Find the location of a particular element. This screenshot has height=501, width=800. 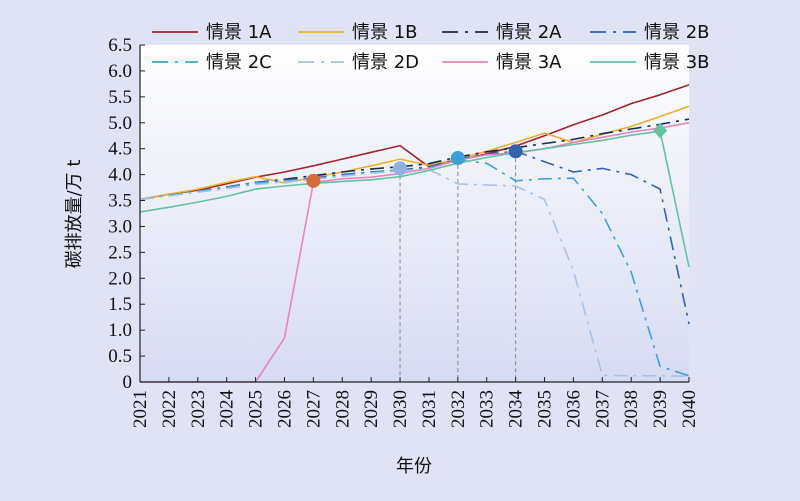

y-tick-label: 6.5 is located at coordinates (120, 45).